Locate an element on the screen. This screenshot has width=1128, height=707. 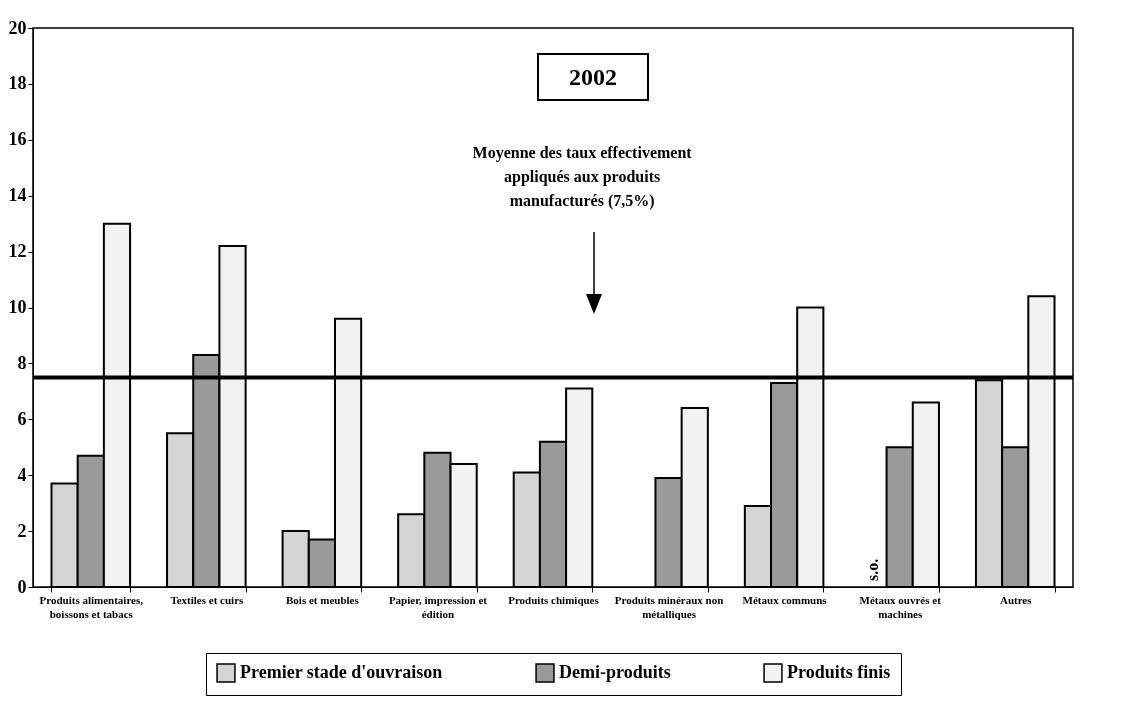
x-tick-label: Métaux communs is located at coordinates (785, 599).